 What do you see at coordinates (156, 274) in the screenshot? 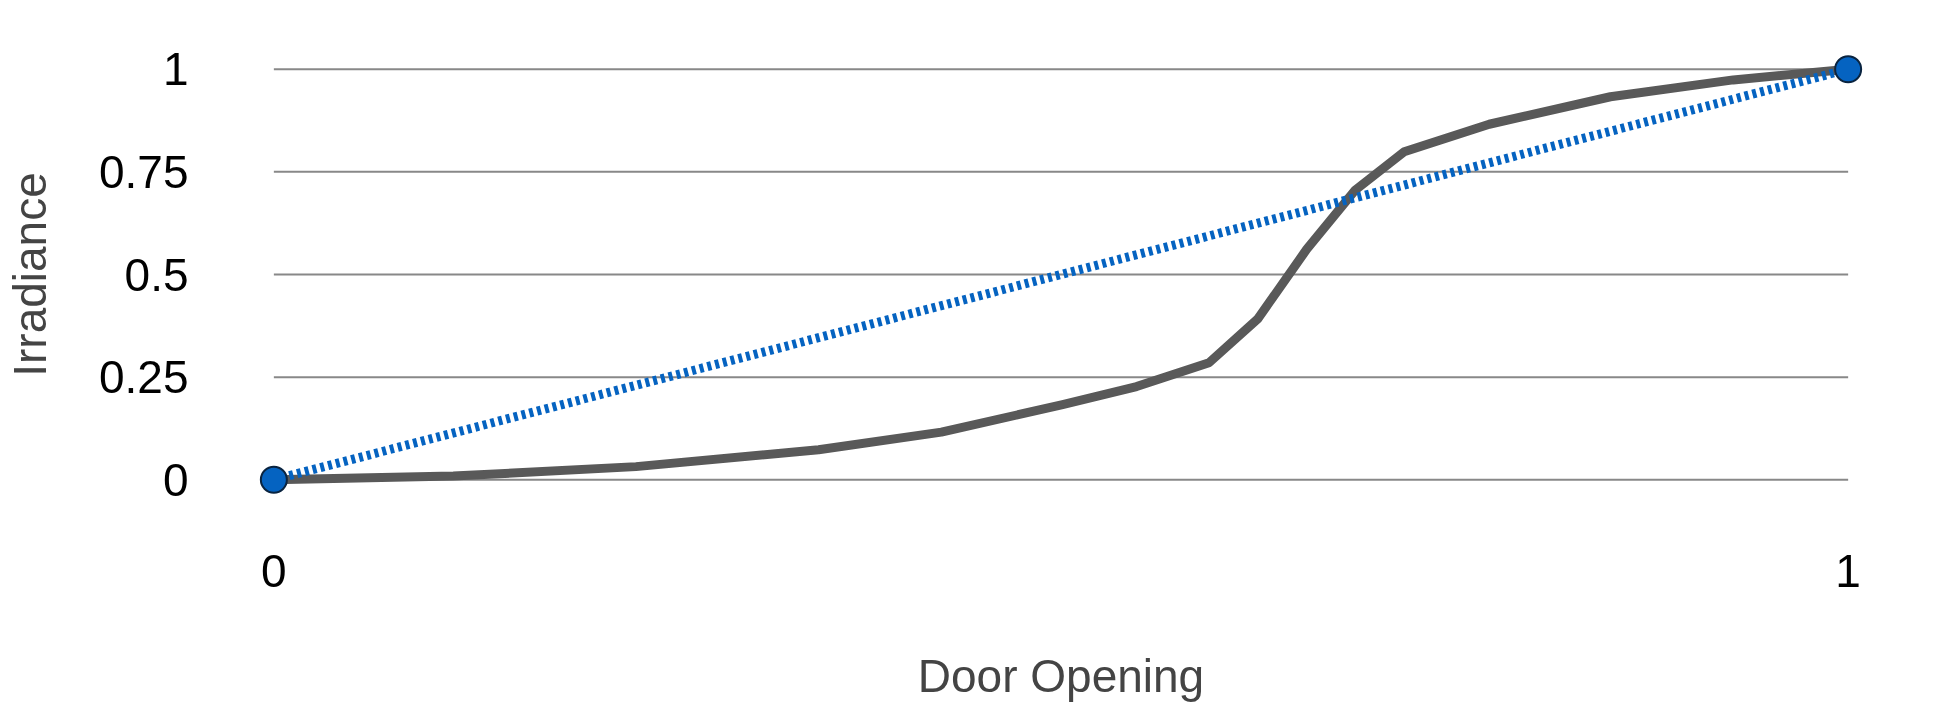
I see `y-tick-label: 0.5` at bounding box center [156, 274].